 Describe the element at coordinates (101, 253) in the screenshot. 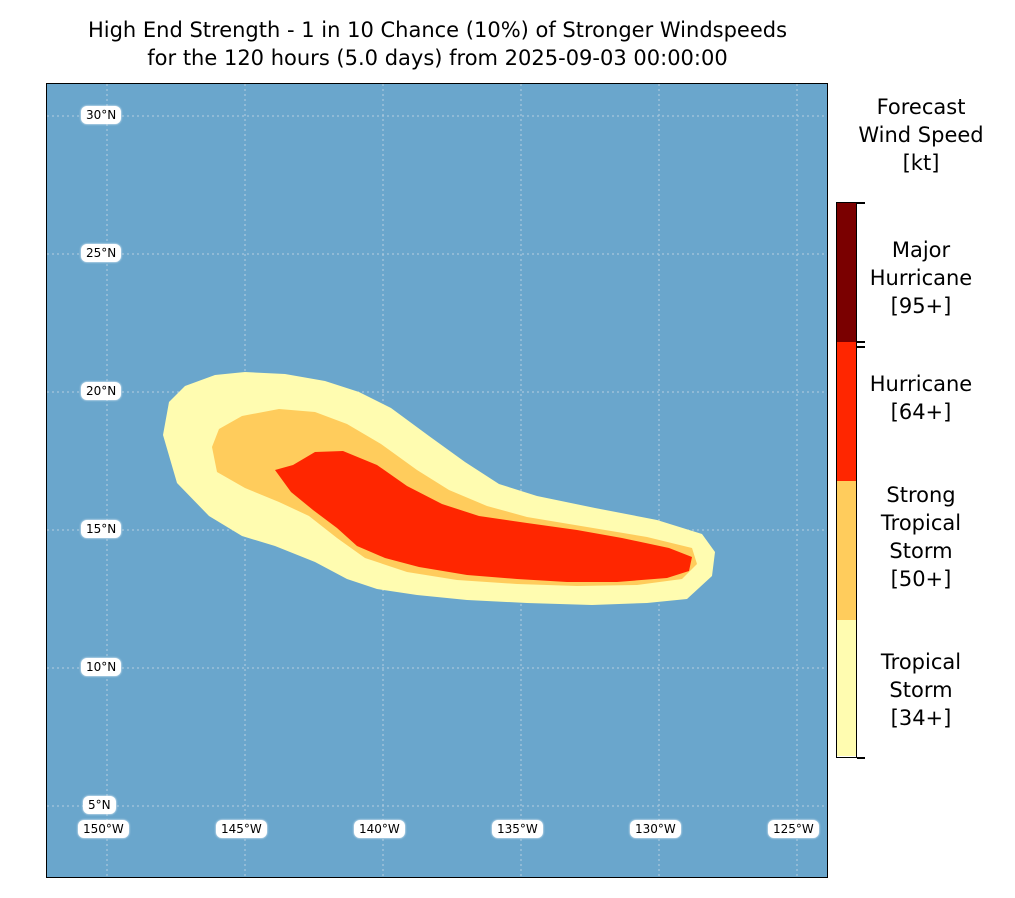

I see `lat-label-25n: 25°N` at that location.